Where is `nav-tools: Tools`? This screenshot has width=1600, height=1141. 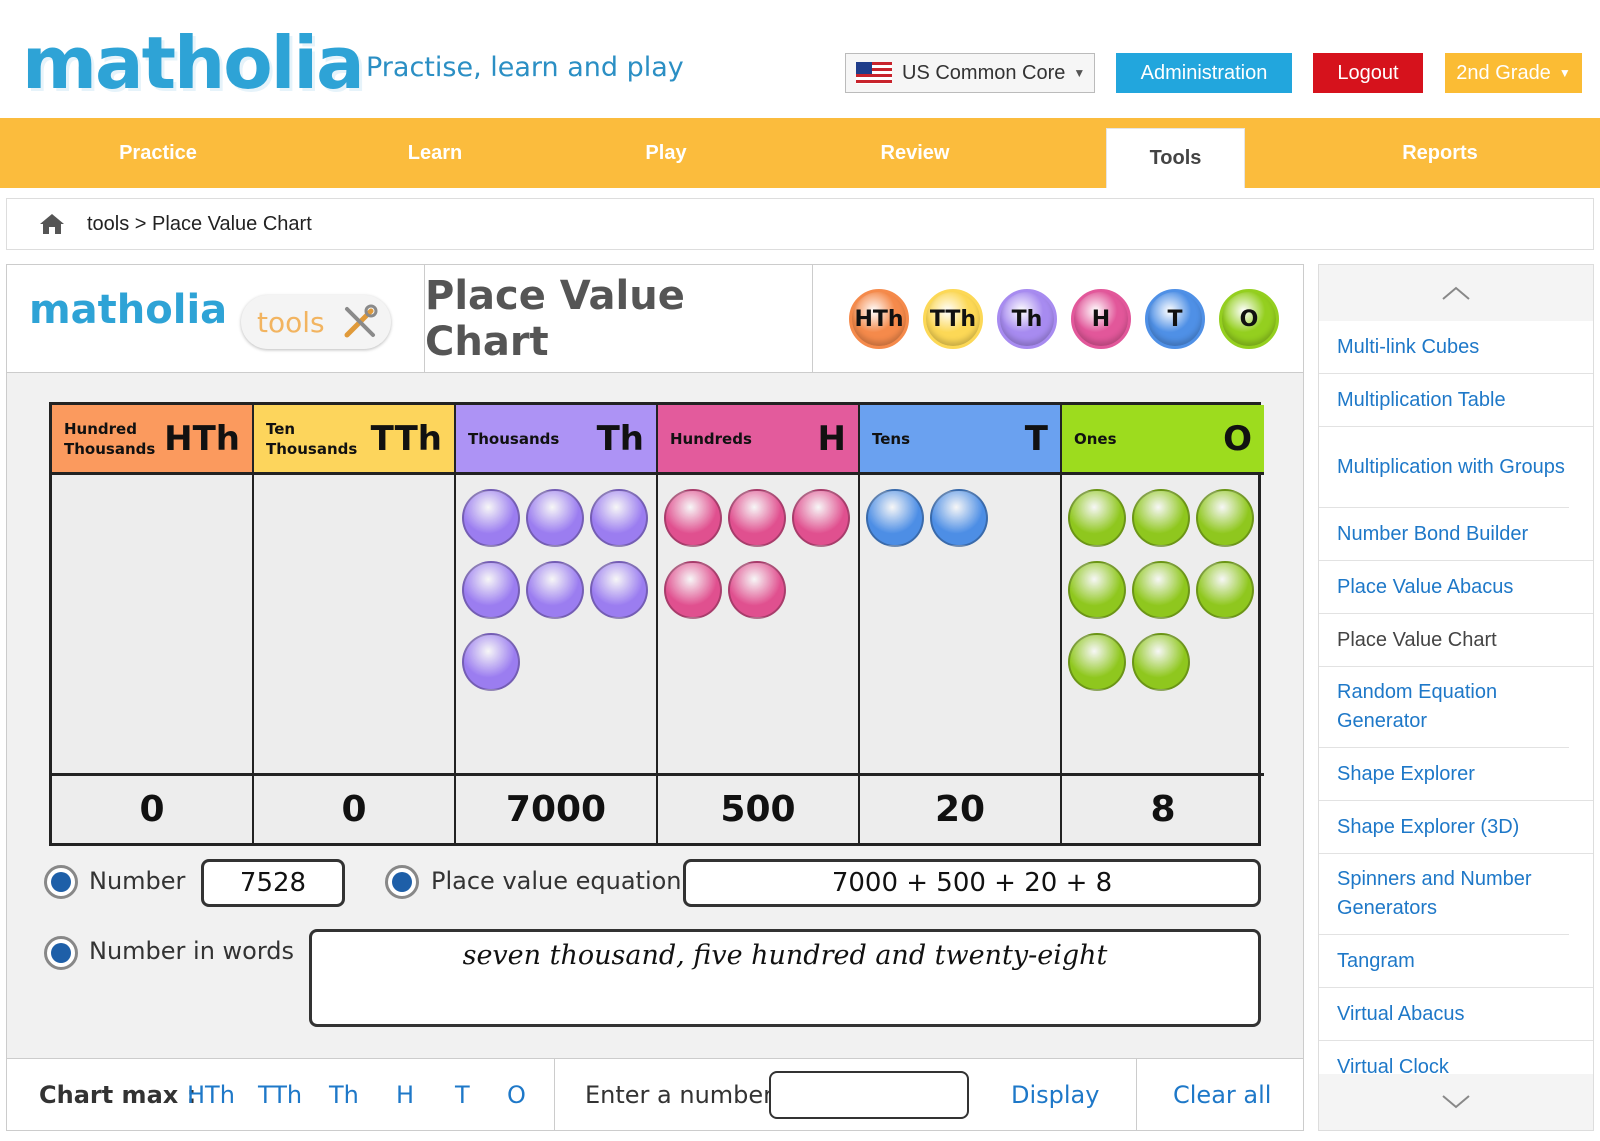
nav-tools: Tools is located at coordinates (1175, 158).